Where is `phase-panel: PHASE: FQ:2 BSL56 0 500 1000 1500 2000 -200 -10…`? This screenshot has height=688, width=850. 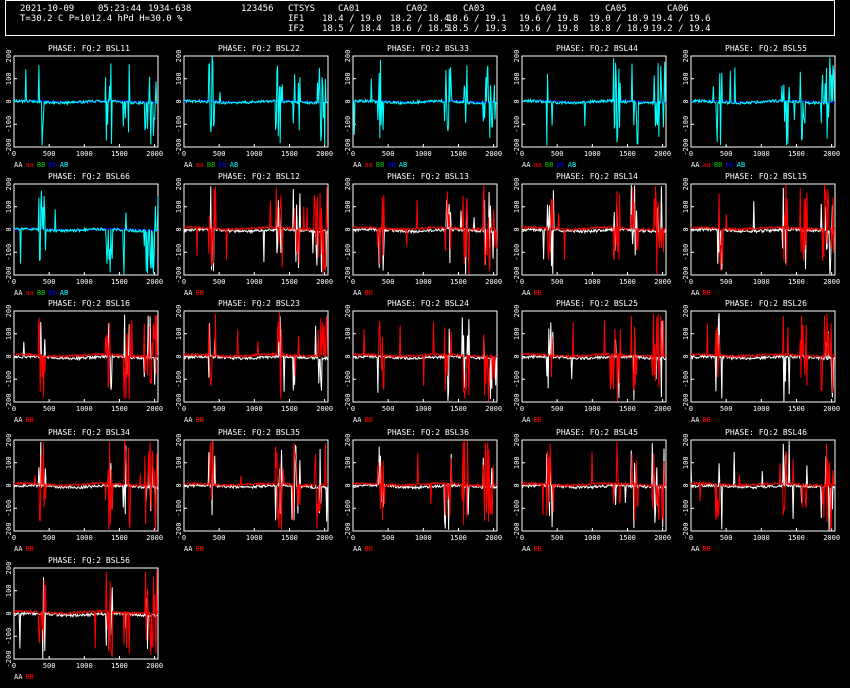
phase-panel: PHASE: FQ:2 BSL56 0 500 1000 1500 2000 -200 -10… is located at coordinates (85, 622).